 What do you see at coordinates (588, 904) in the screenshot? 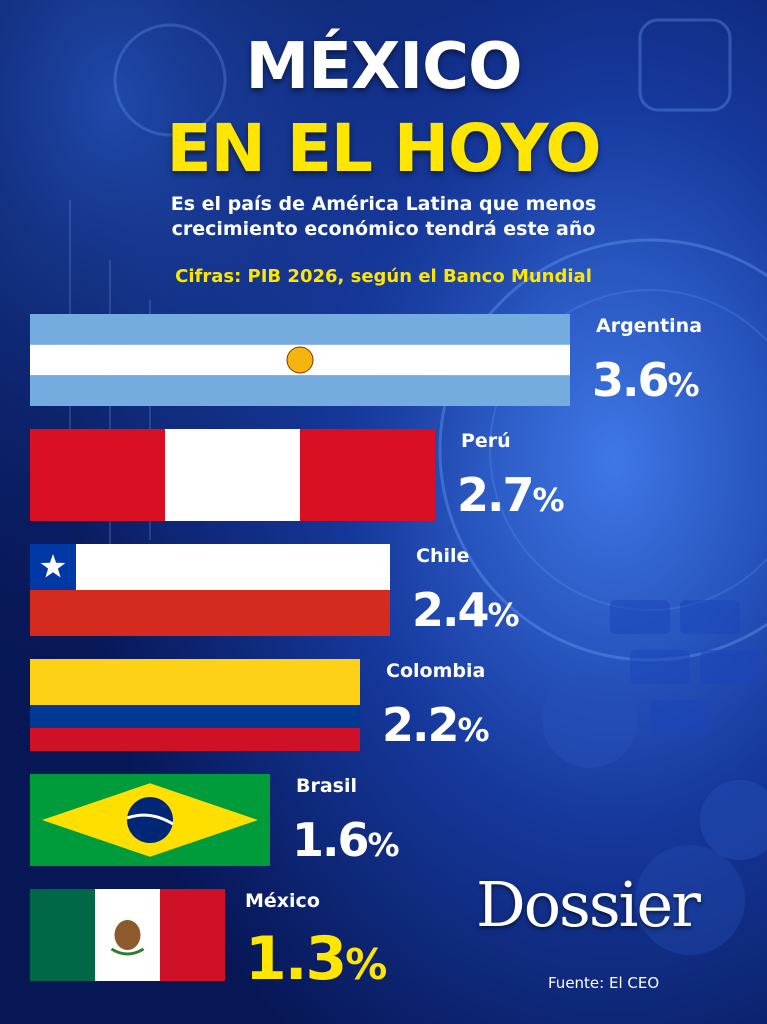
I see `brand-logo: Dossier` at bounding box center [588, 904].